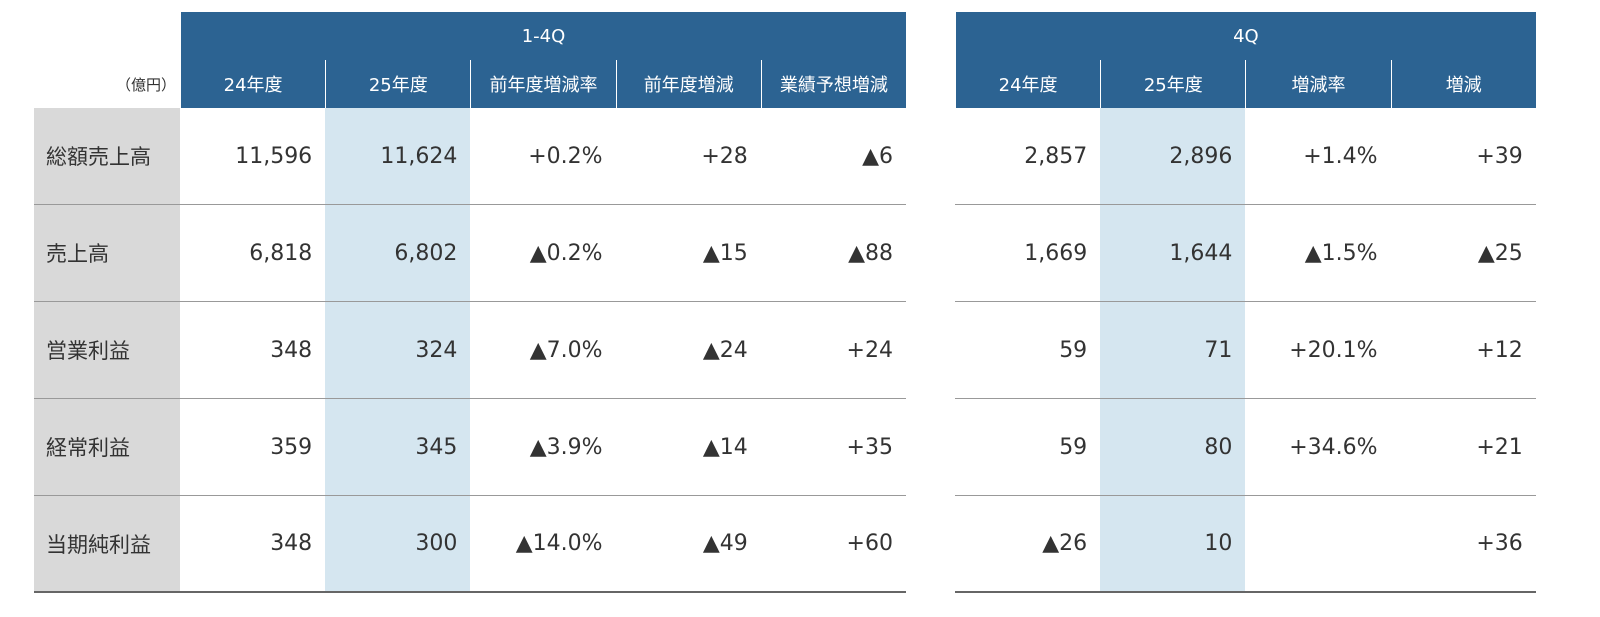  I want to click on unit-label: （億円）, so click(145, 84).